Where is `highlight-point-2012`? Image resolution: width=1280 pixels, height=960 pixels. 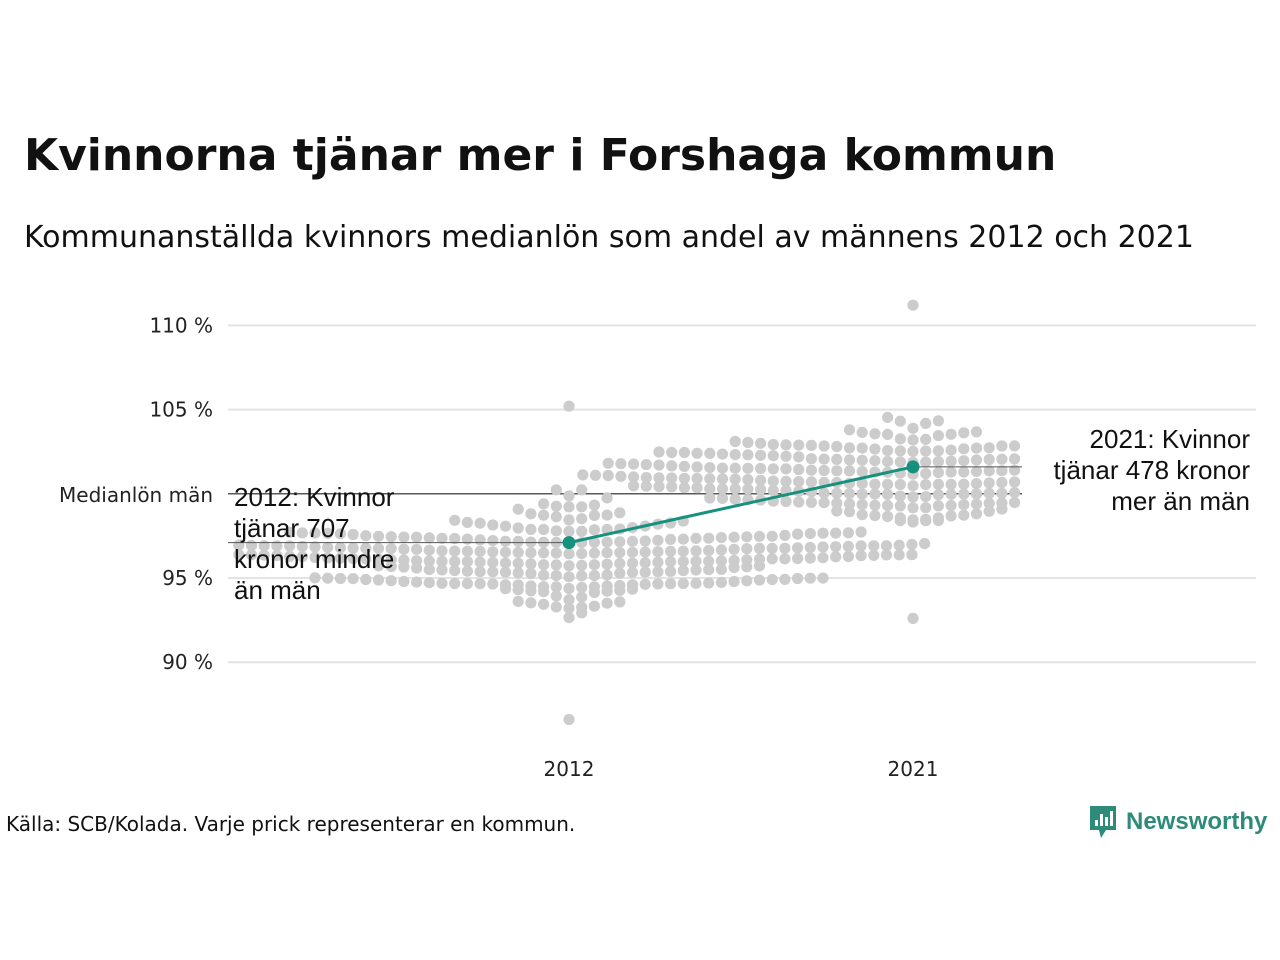
highlight-point-2012 is located at coordinates (569, 543).